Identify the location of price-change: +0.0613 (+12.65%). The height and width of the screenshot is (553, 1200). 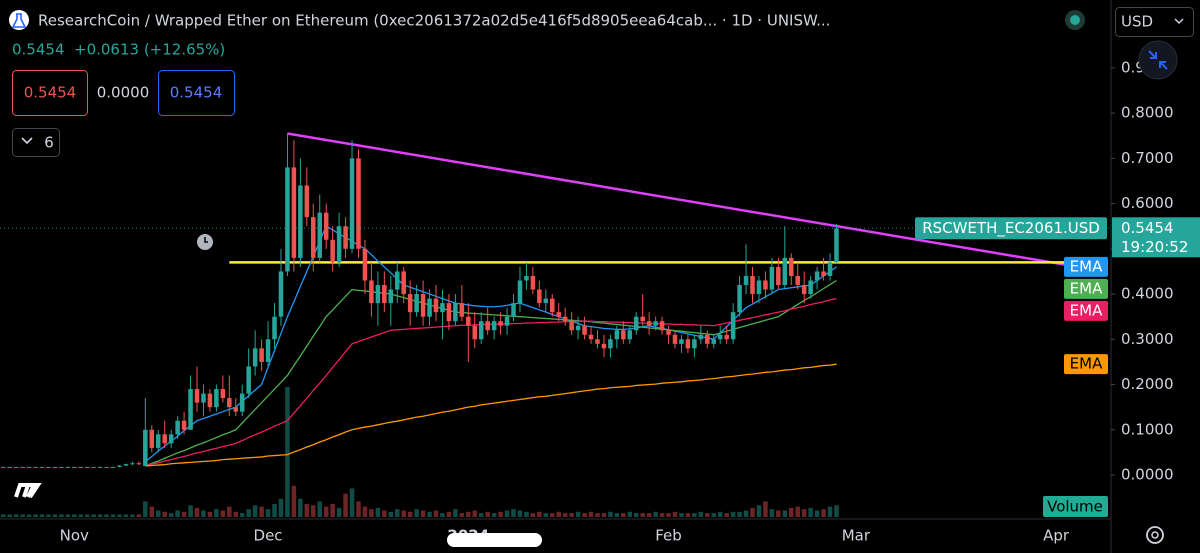
(149, 50).